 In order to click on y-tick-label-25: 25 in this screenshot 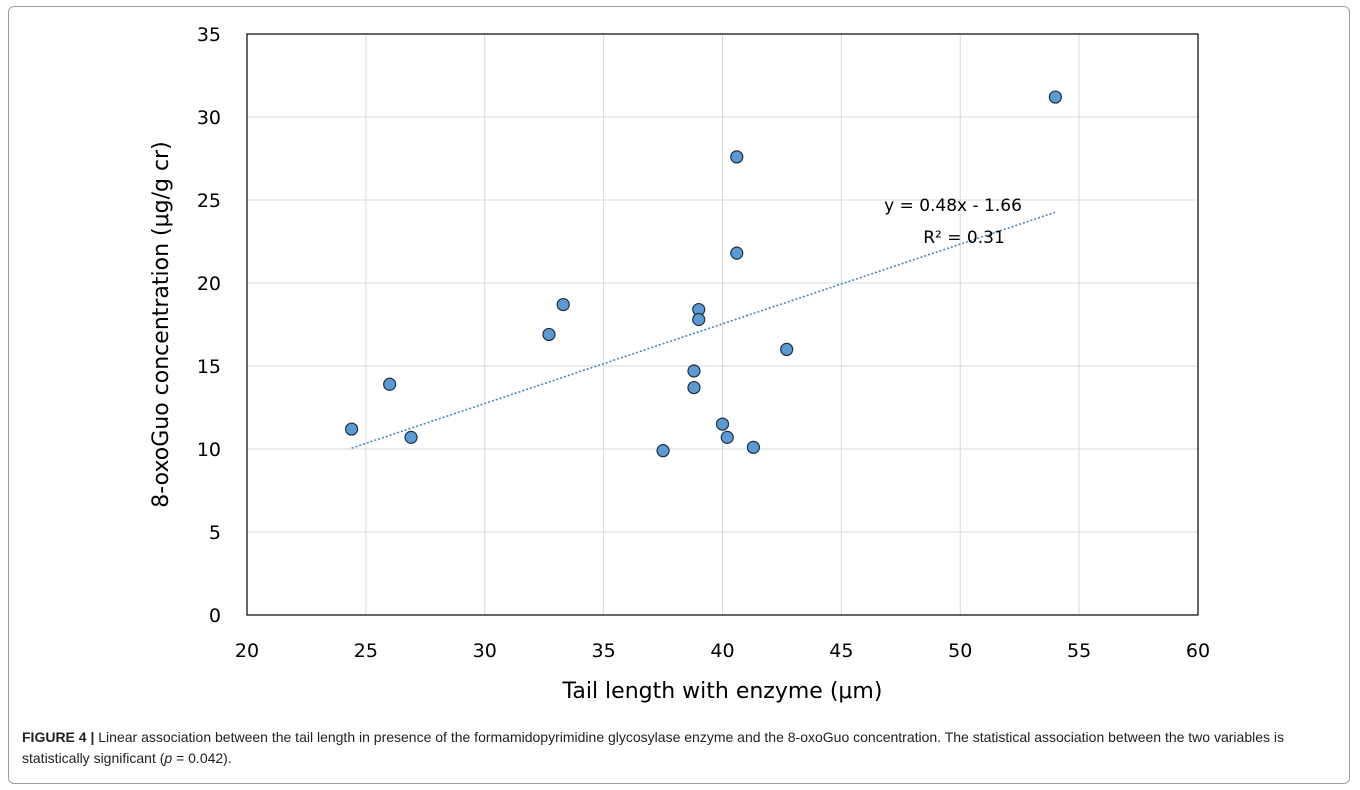, I will do `click(209, 201)`.